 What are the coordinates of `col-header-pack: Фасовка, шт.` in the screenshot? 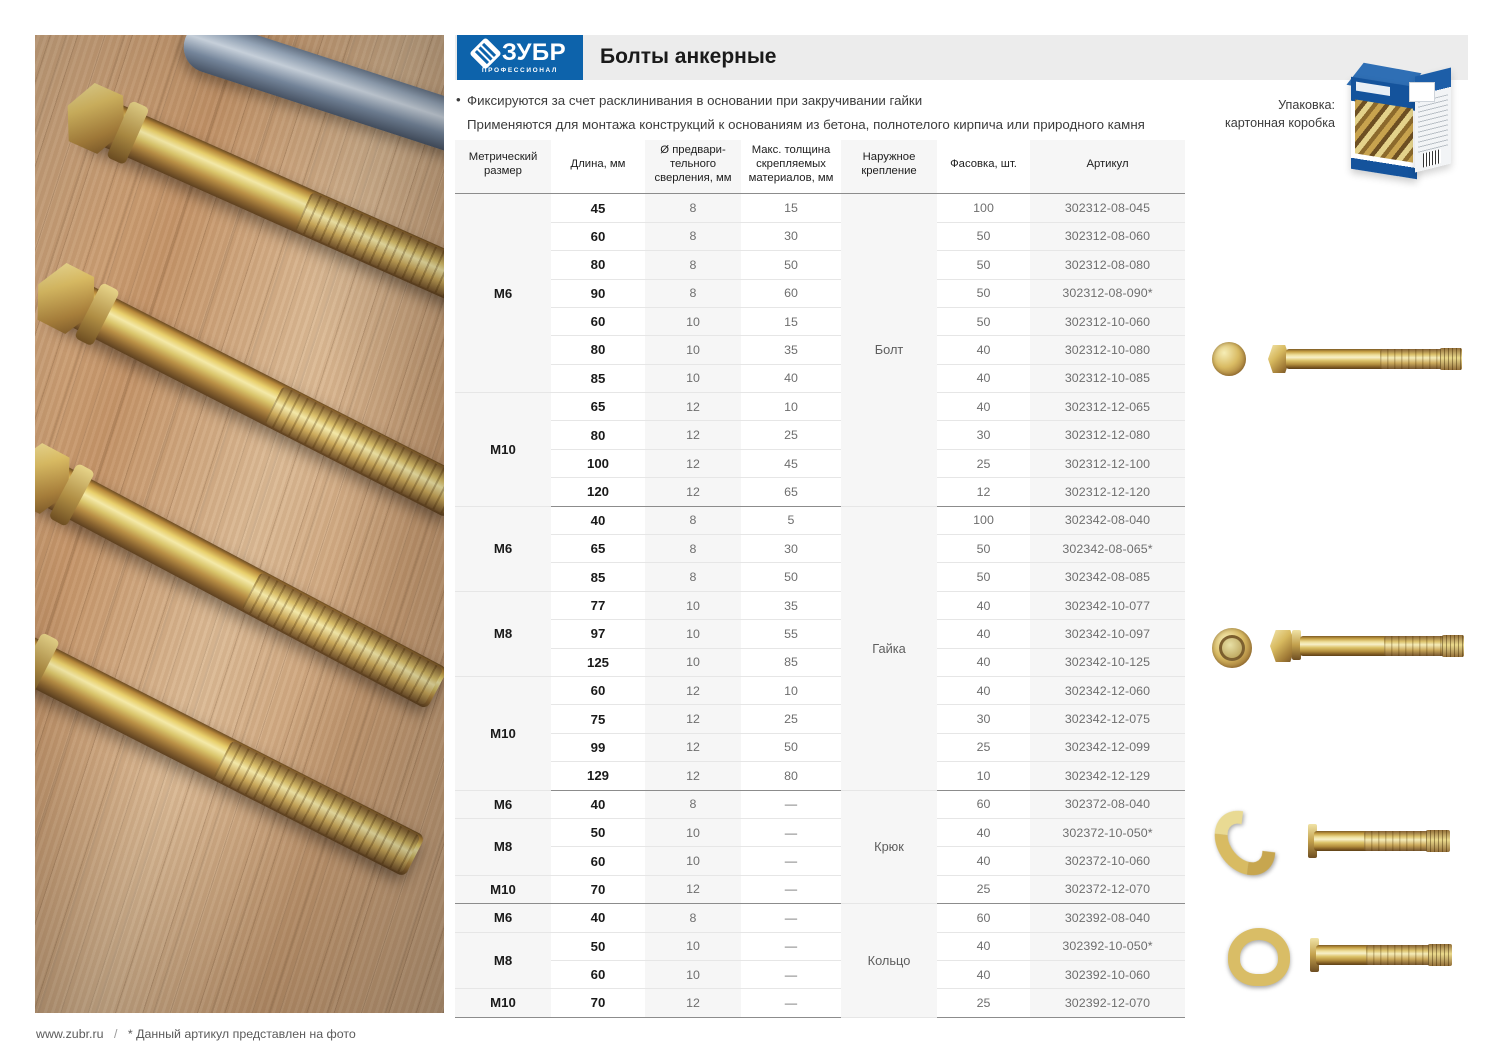 It's located at (983, 167).